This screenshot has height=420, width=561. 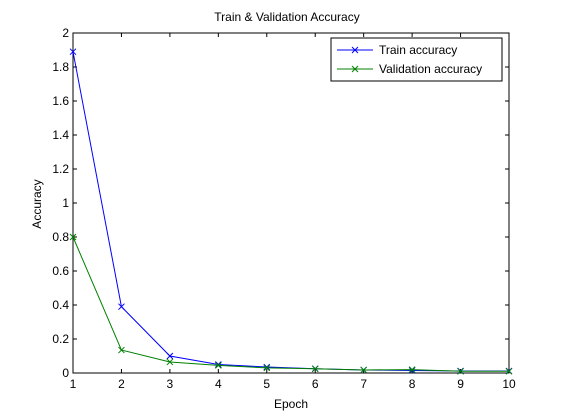 I want to click on x-tick-label: 5, so click(x=266, y=384).